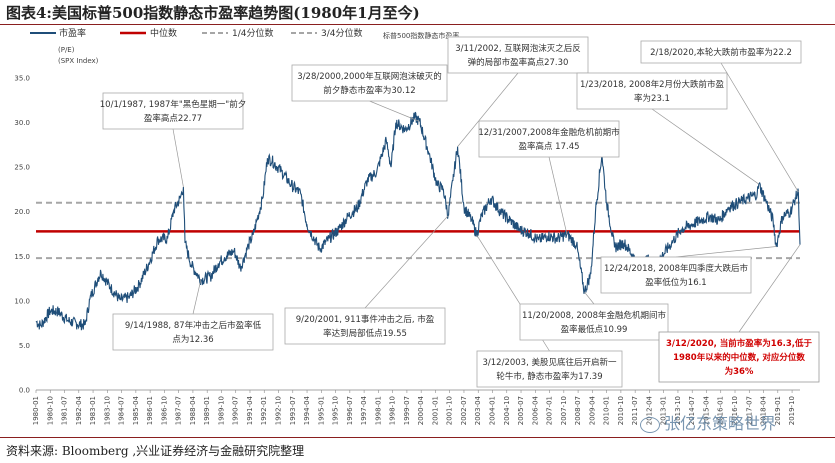 The width and height of the screenshot is (835, 463). I want to click on x-tick-label-11: 1988-04, so click(193, 410).